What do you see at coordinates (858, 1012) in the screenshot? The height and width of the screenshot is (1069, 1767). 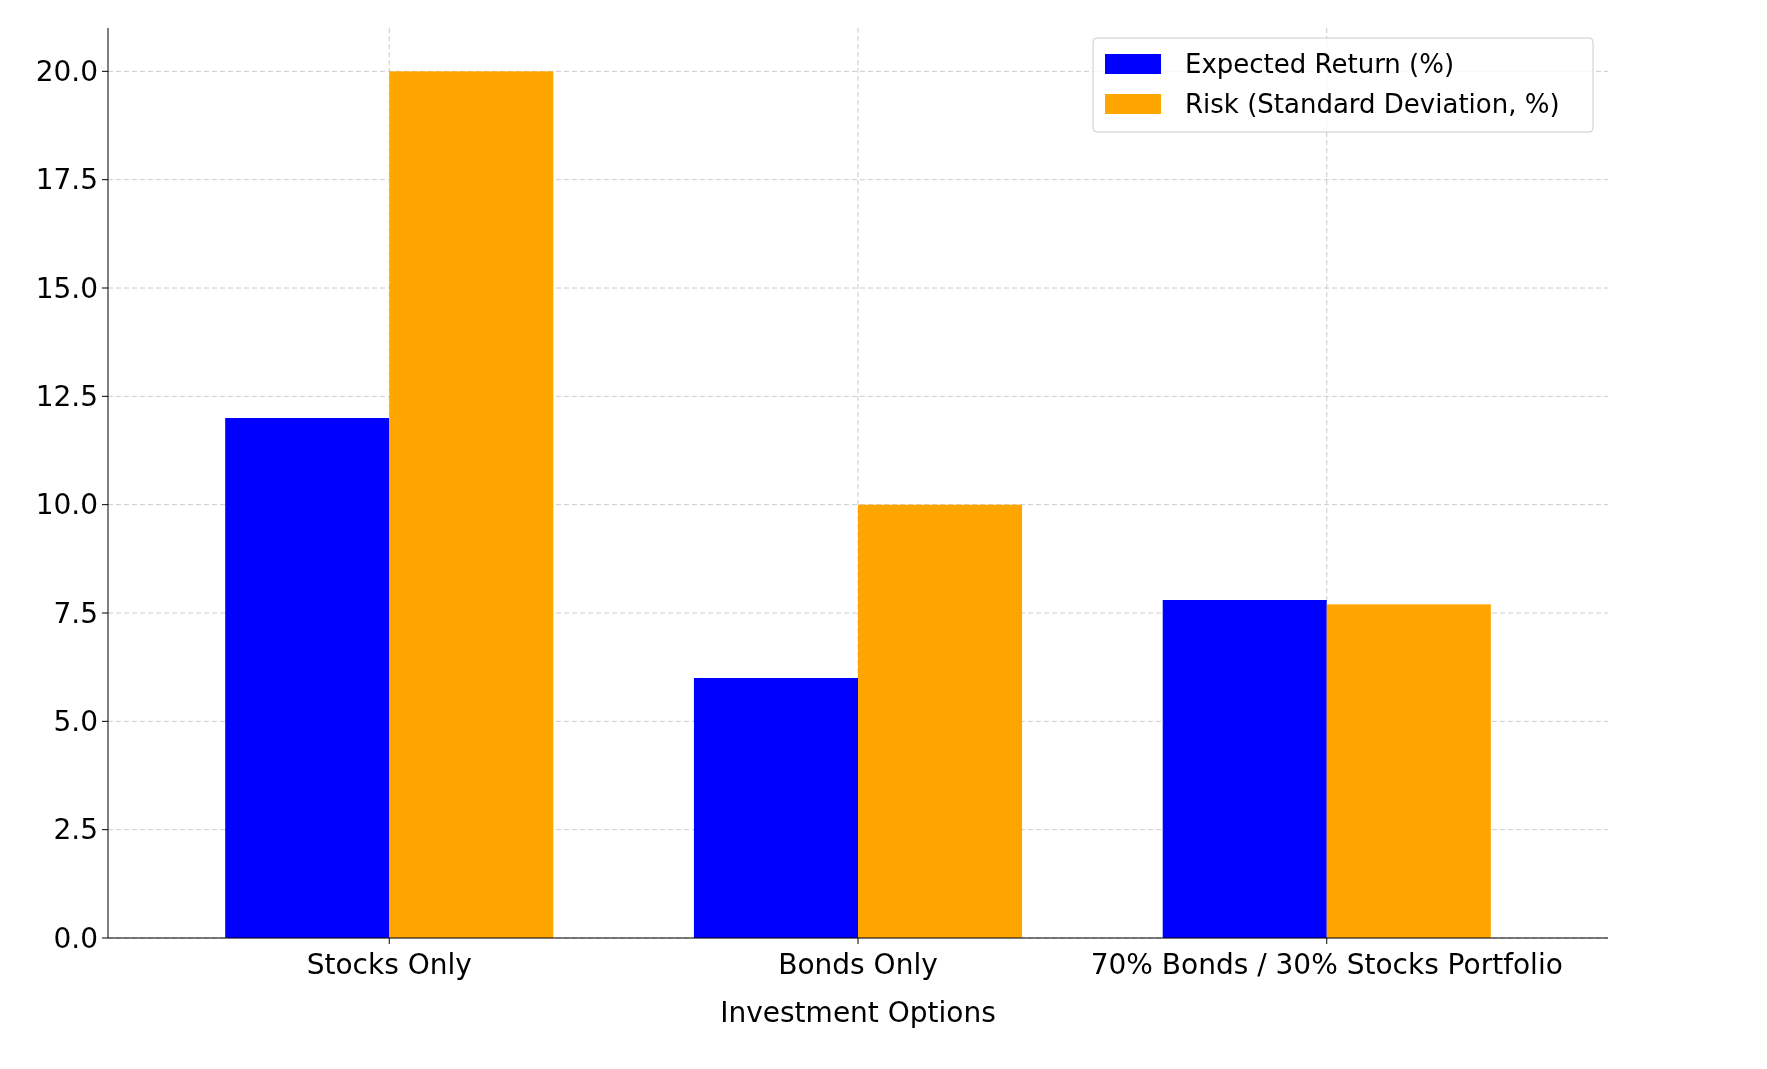 I see `x-axis-title: Investment Options` at bounding box center [858, 1012].